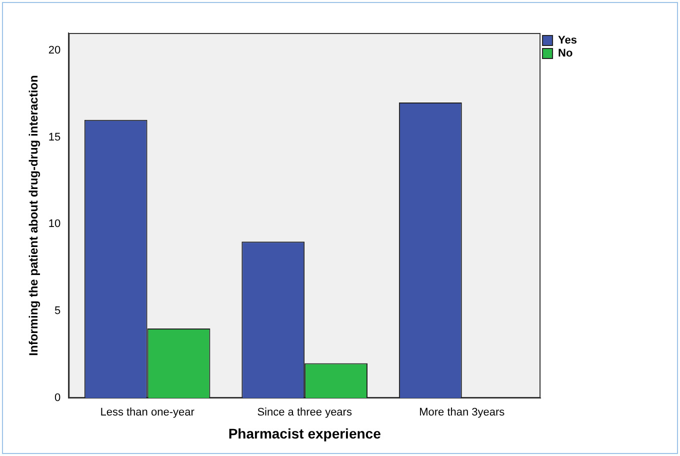  I want to click on y-tick-label: 0, so click(57, 398).